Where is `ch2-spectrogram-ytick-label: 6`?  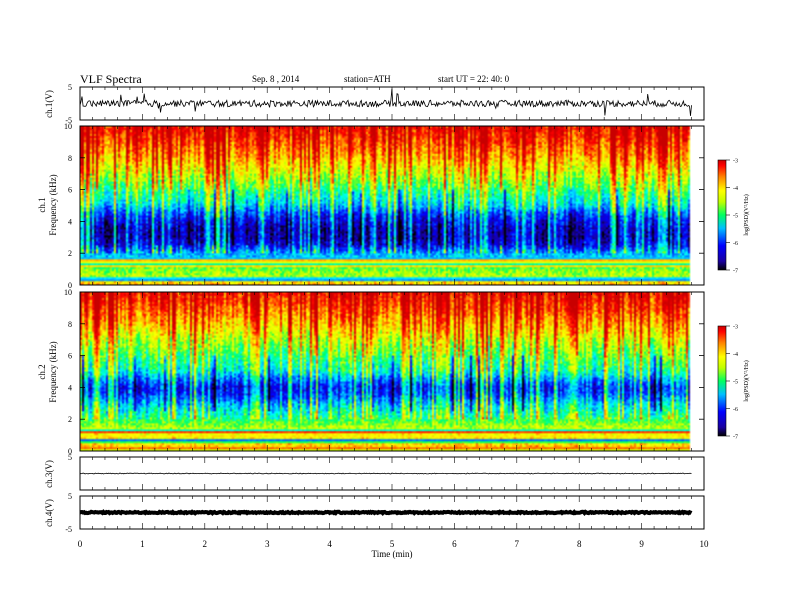 ch2-spectrogram-ytick-label: 6 is located at coordinates (70, 356).